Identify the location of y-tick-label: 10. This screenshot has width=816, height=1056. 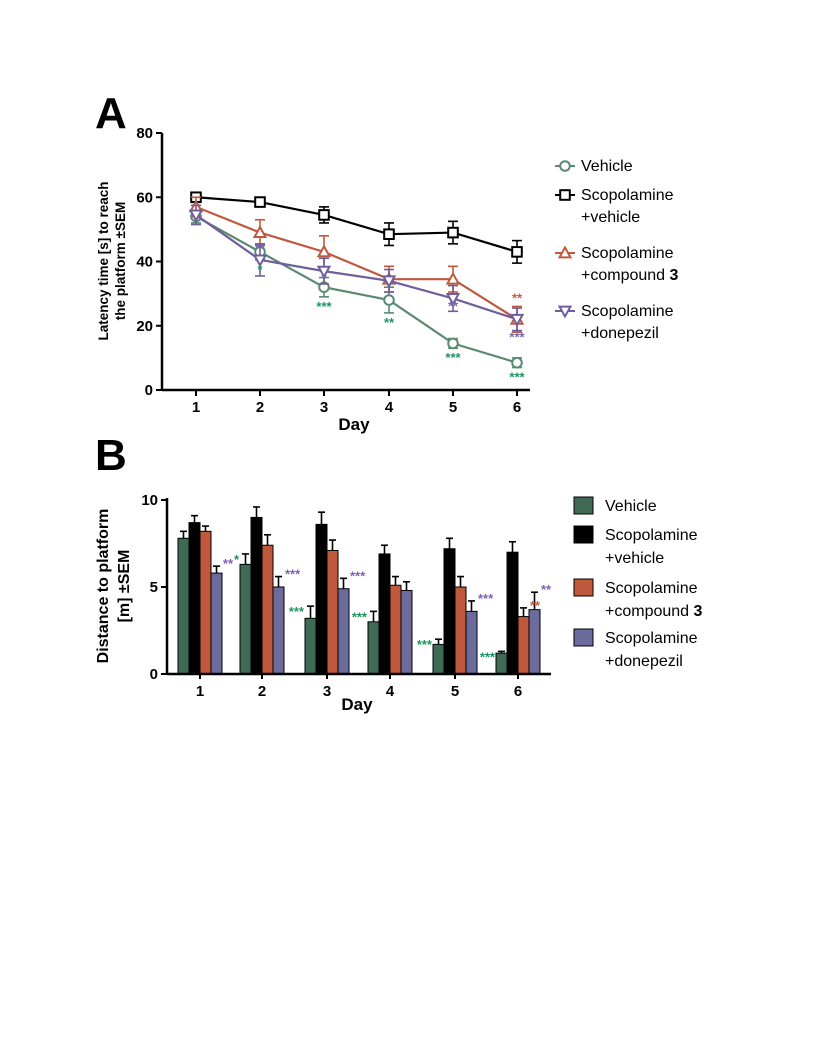
(149, 500).